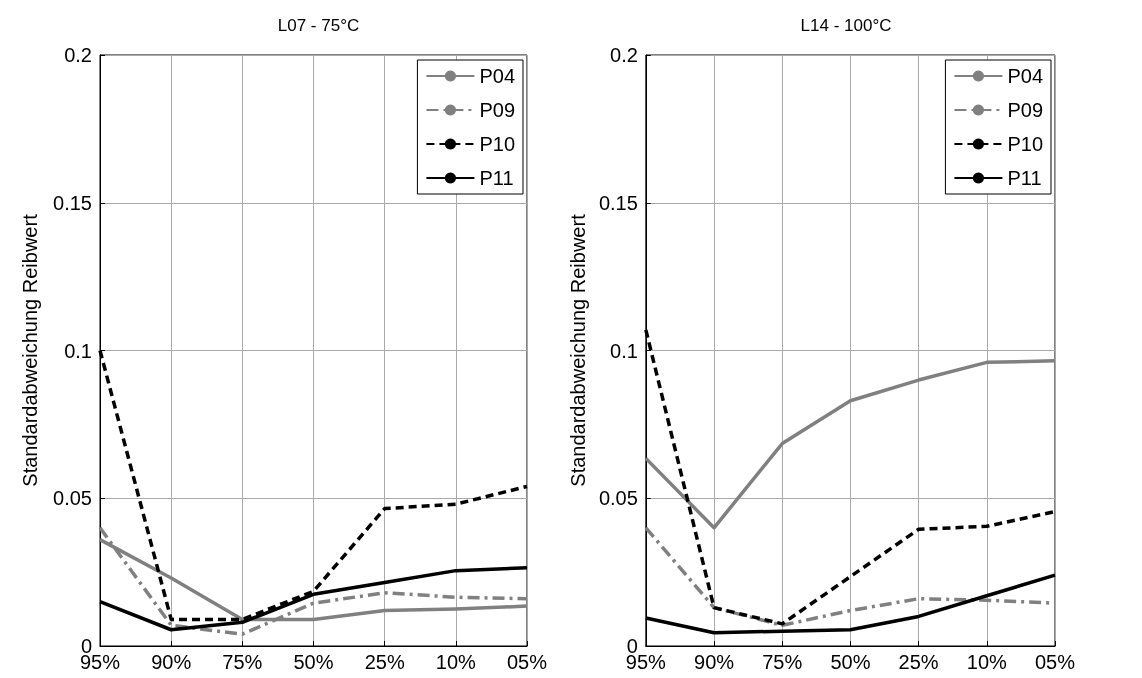  I want to click on chart-title: L14 - 100°C, so click(846, 25).